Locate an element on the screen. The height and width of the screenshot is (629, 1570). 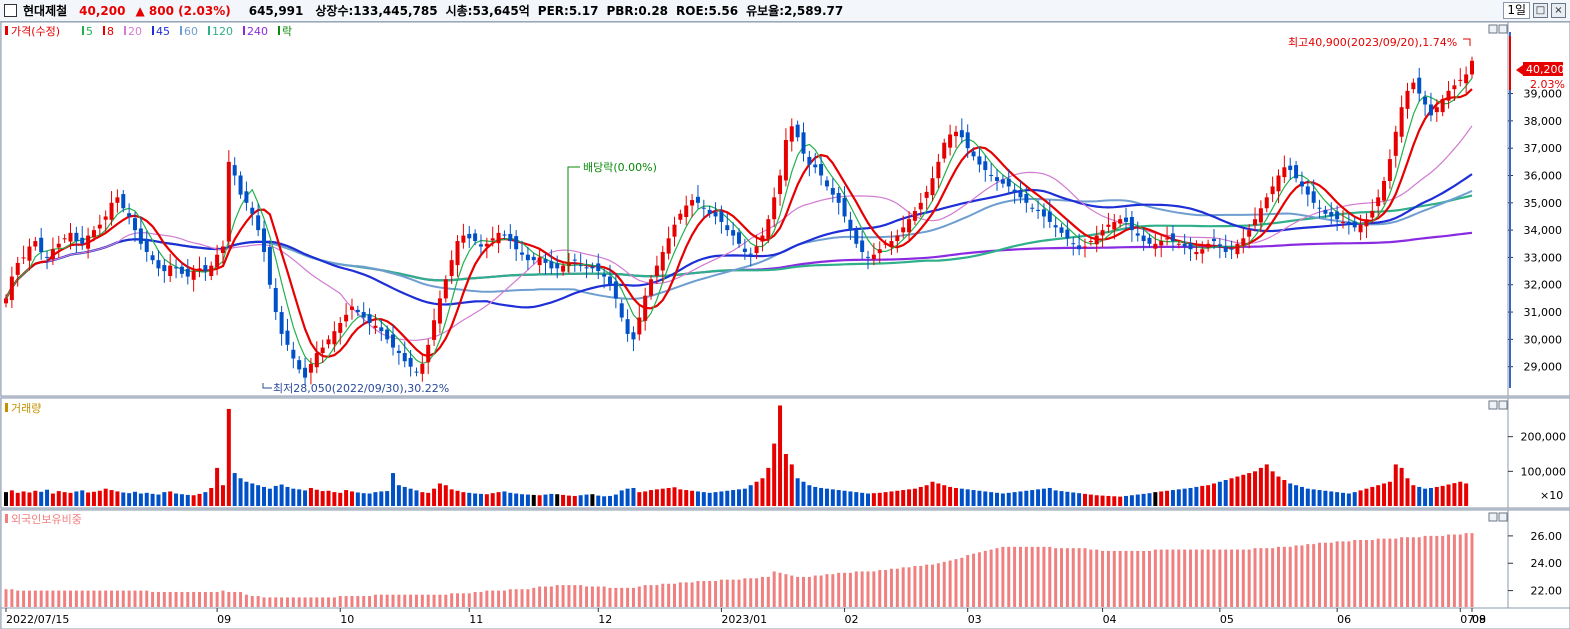
legend-item-120: 120 is located at coordinates (222, 31).